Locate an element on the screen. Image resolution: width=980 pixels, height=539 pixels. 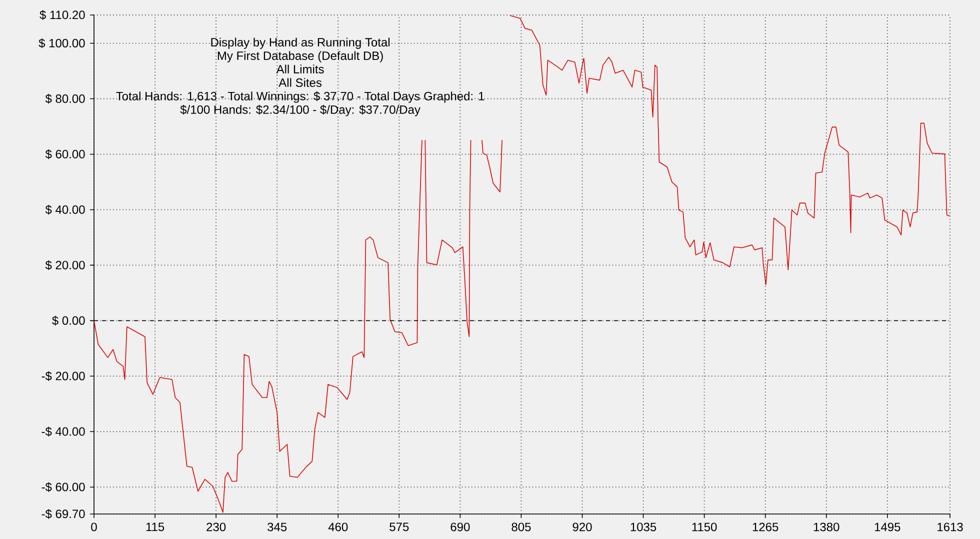
x-tick-label: 1265 is located at coordinates (765, 527).